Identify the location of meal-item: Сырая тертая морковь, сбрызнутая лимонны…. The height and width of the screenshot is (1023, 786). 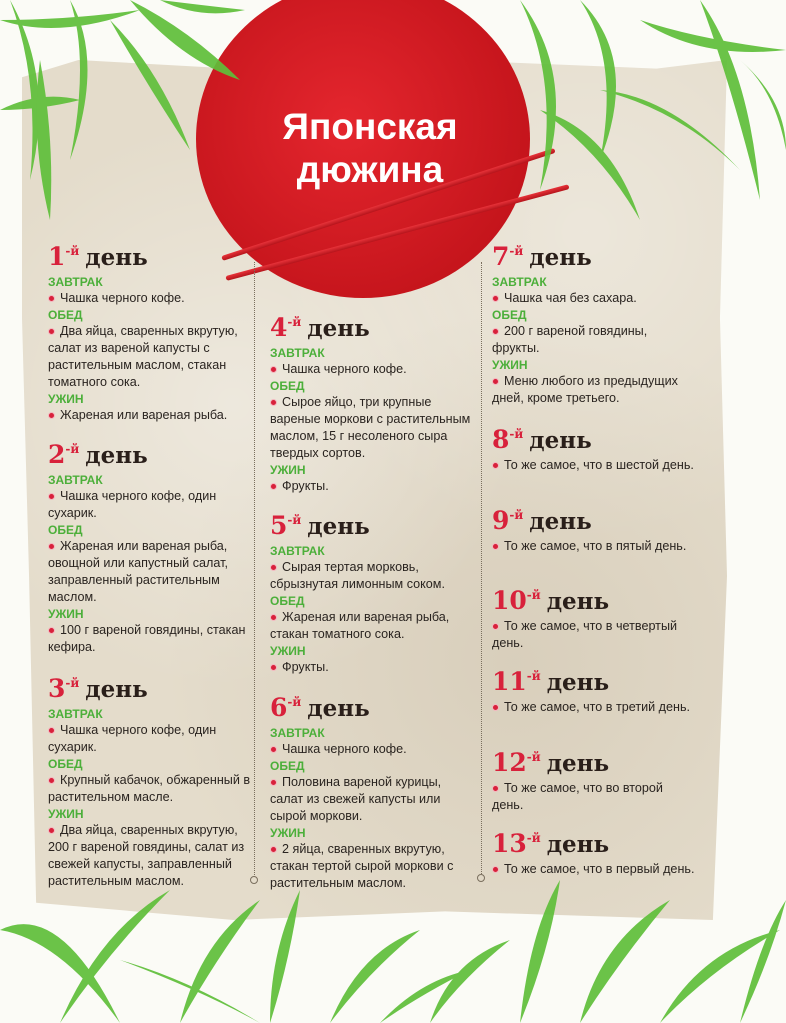
(372, 576).